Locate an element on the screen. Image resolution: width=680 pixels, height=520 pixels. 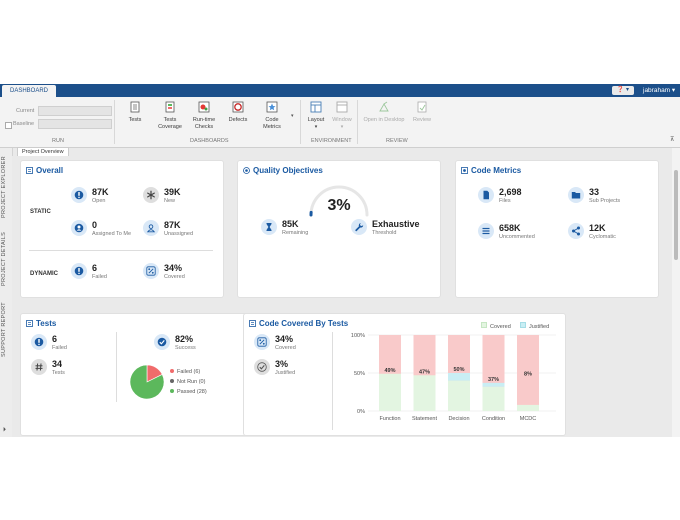
window-dropdown-icon: ▾ is located at coordinates (342, 127).